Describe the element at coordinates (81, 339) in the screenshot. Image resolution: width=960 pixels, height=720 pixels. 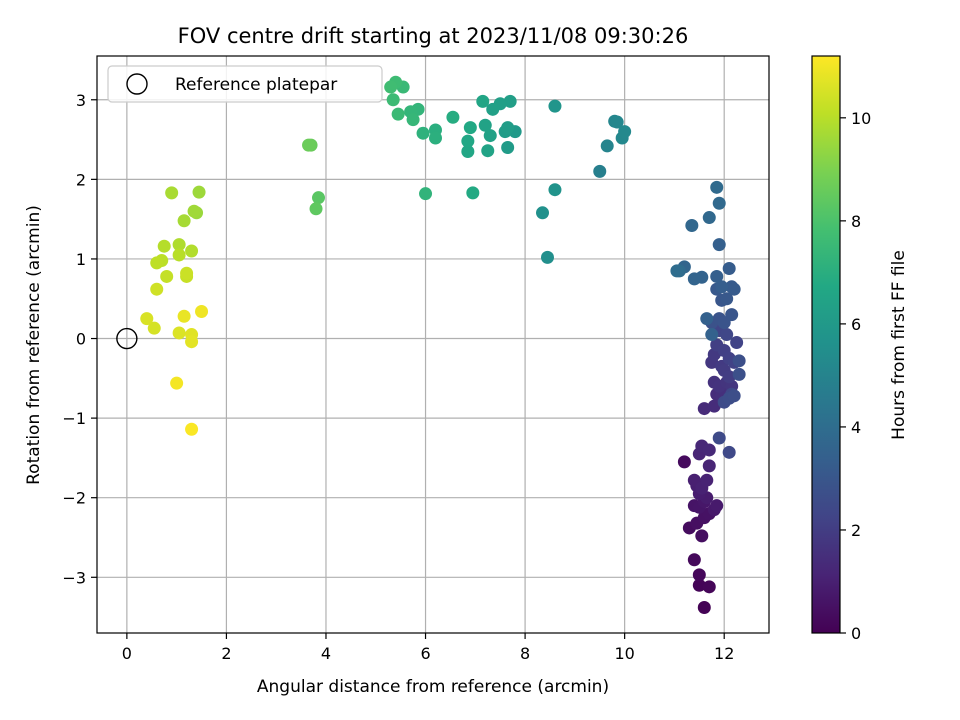
I see `y-tick-label: 0` at that location.